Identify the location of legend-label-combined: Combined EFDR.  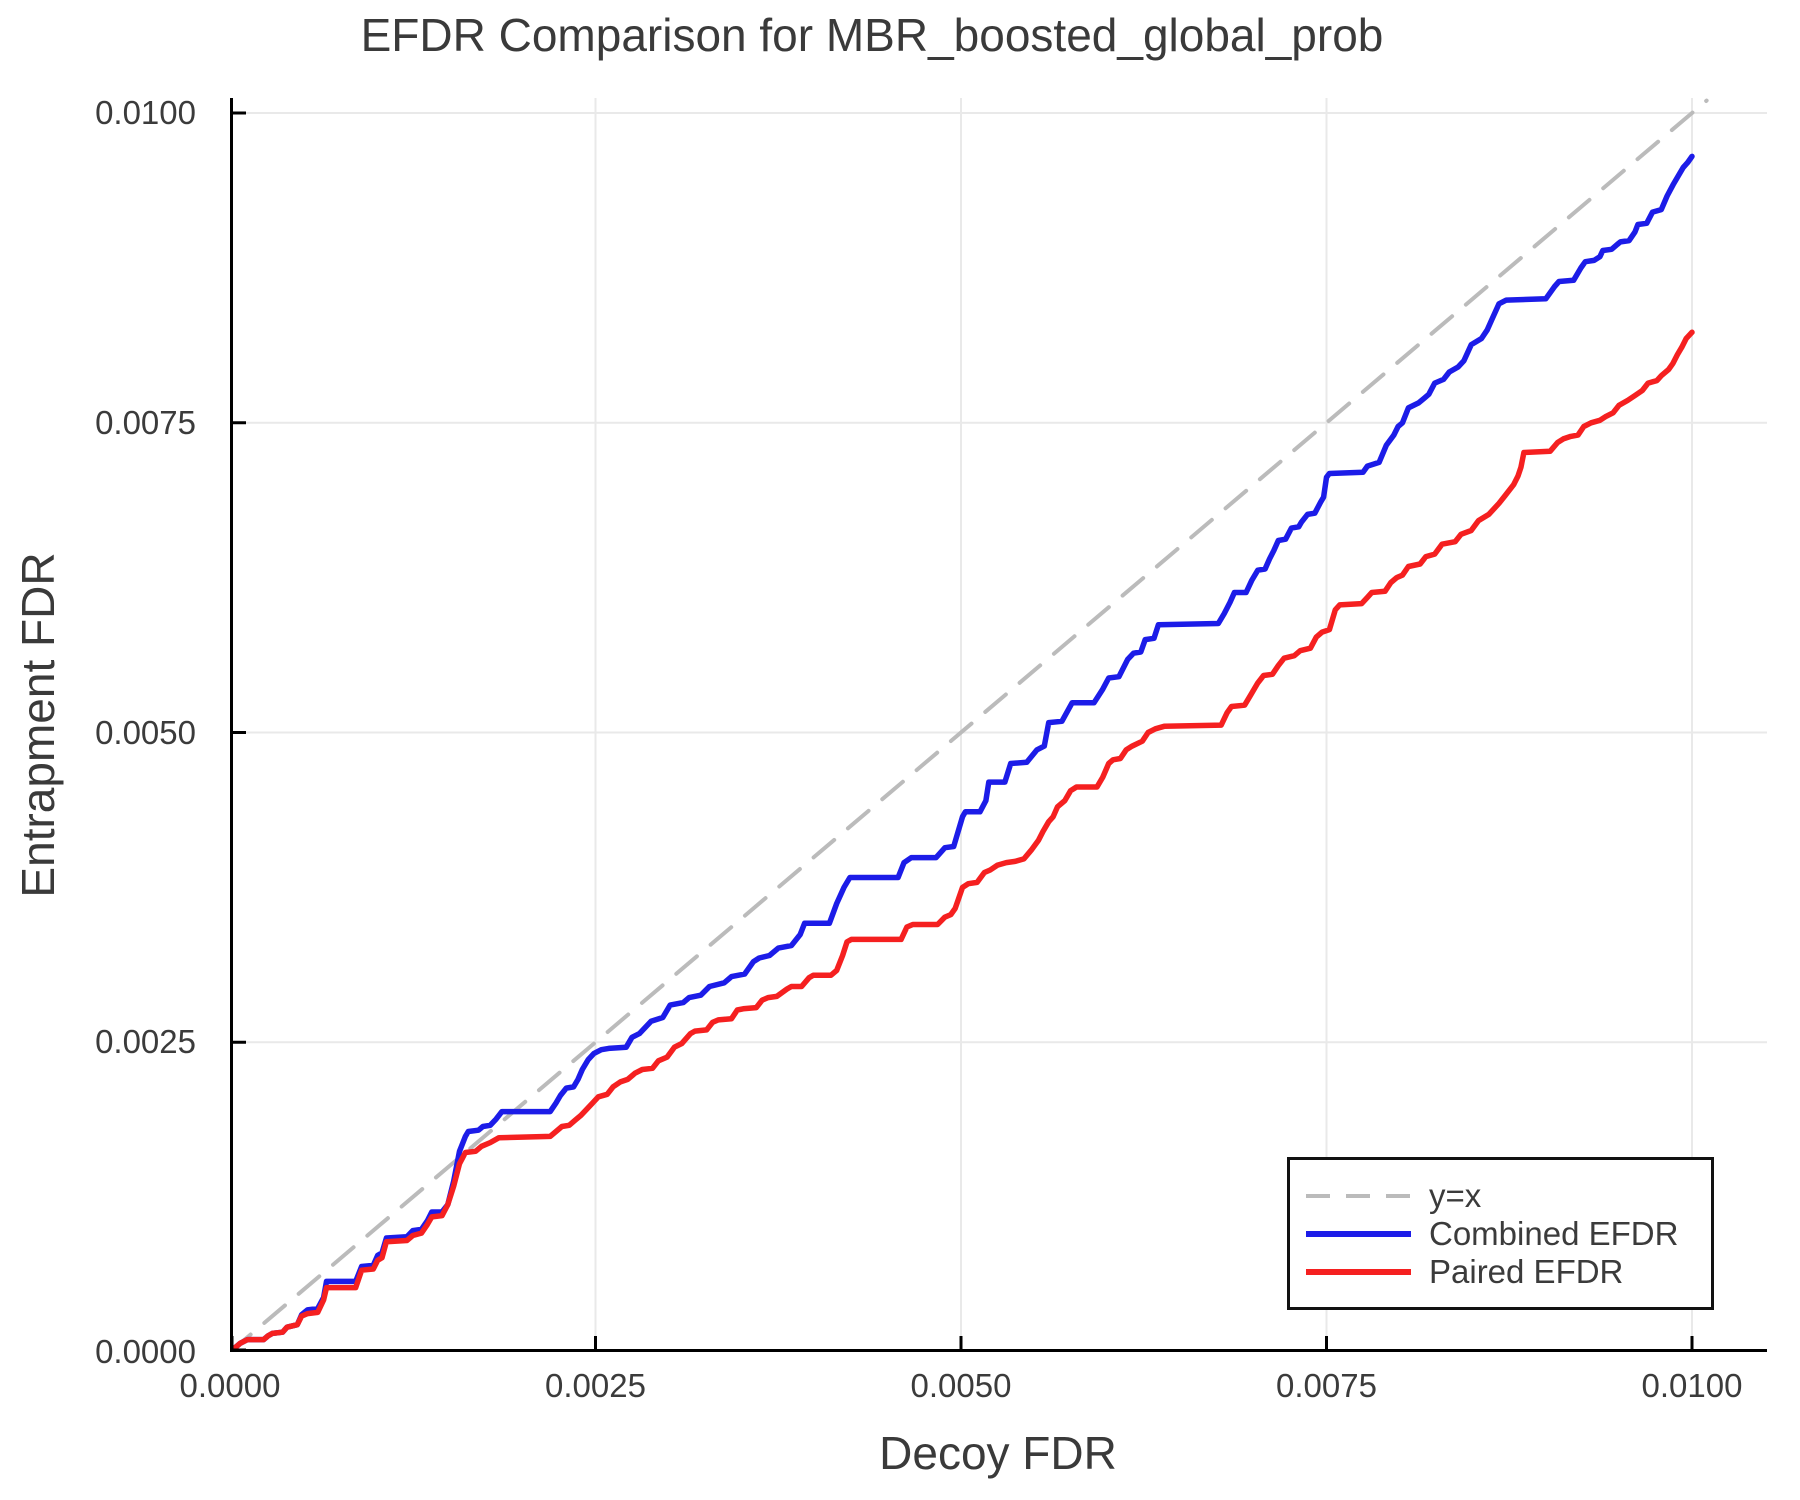
(1554, 1233).